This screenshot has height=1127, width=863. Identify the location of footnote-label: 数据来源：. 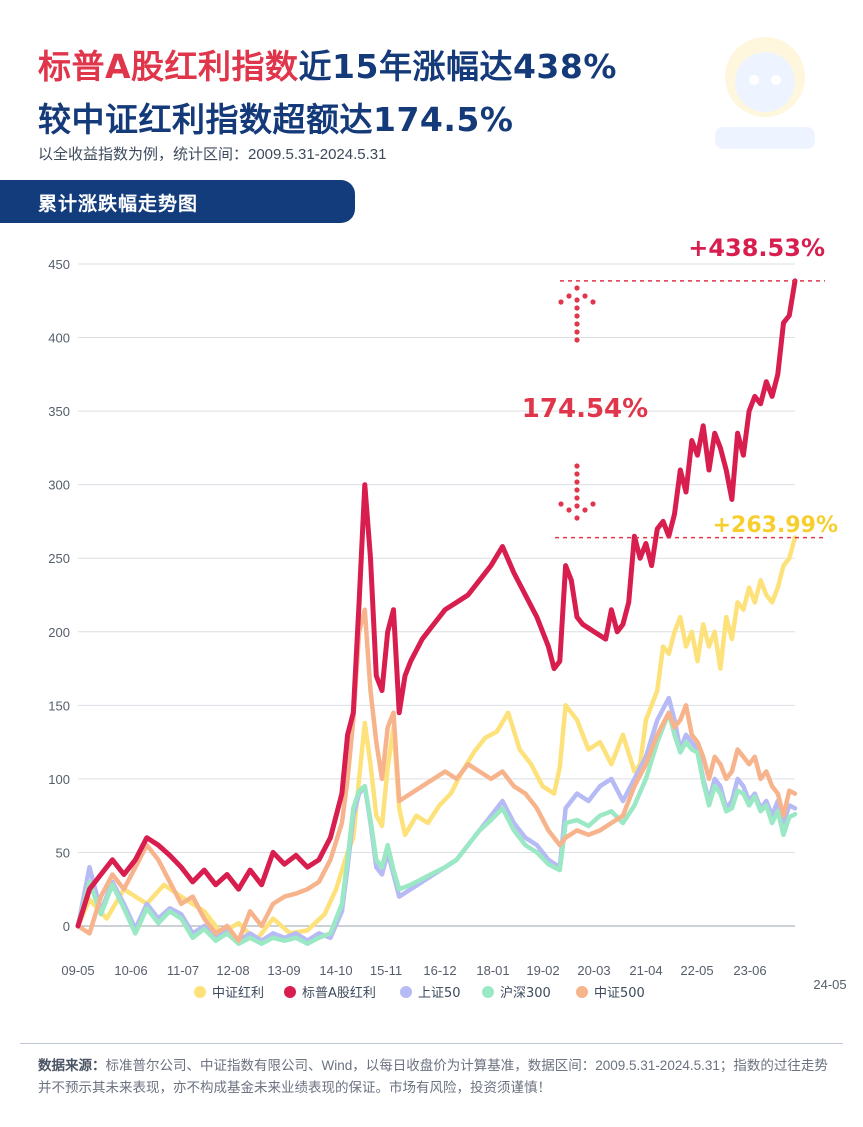
(72, 1065).